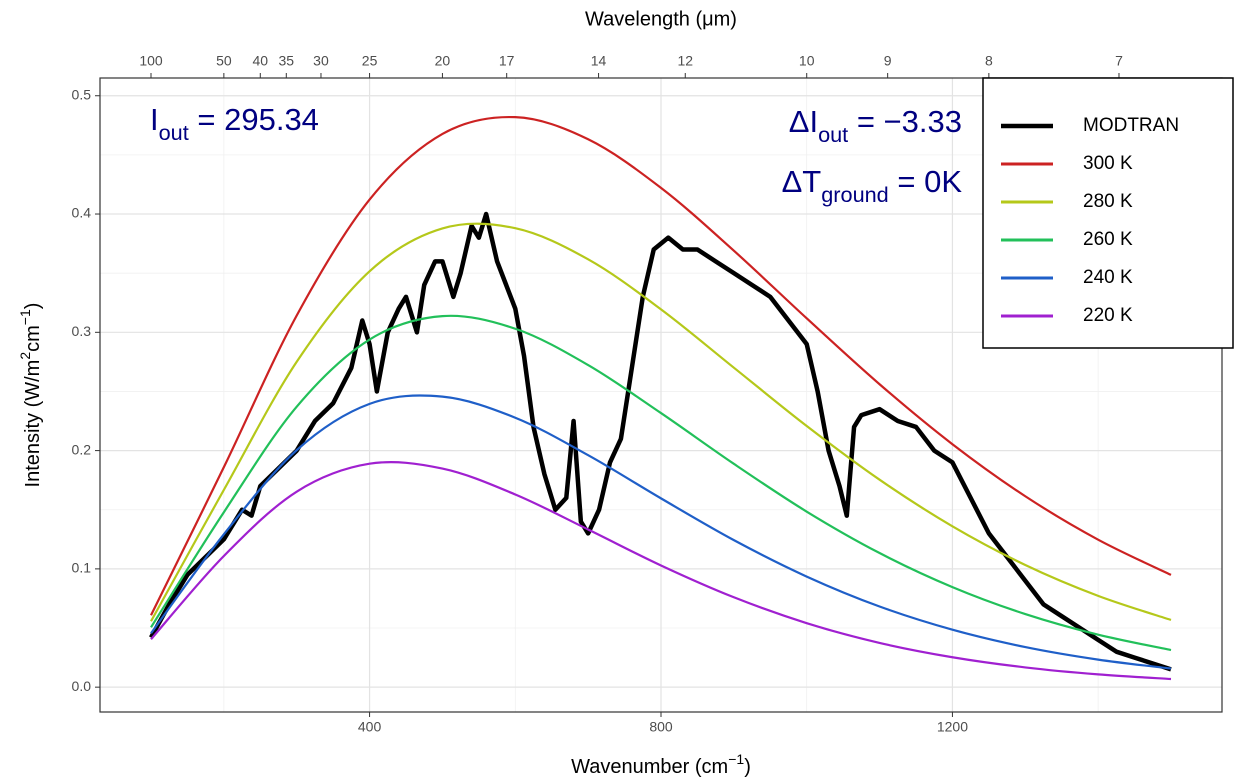 The width and height of the screenshot is (1236, 784). Describe the element at coordinates (736, 759) in the screenshot. I see `x-axis-title-part: −1` at that location.